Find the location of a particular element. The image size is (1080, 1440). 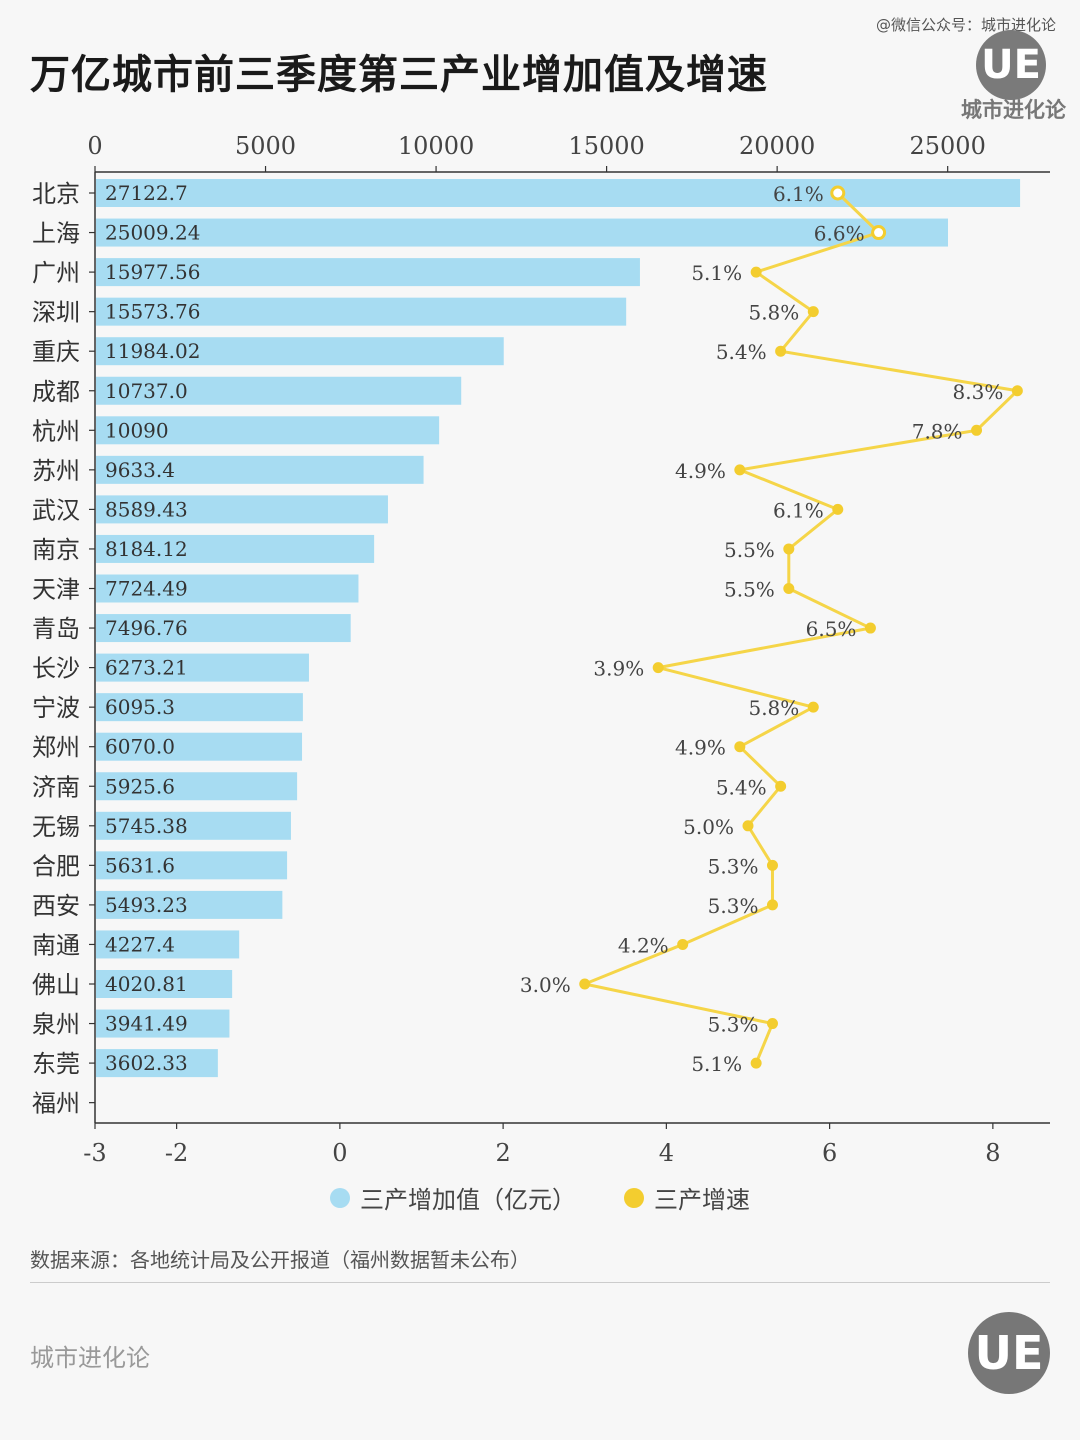

bar-value-label: 5925.6 is located at coordinates (140, 786).